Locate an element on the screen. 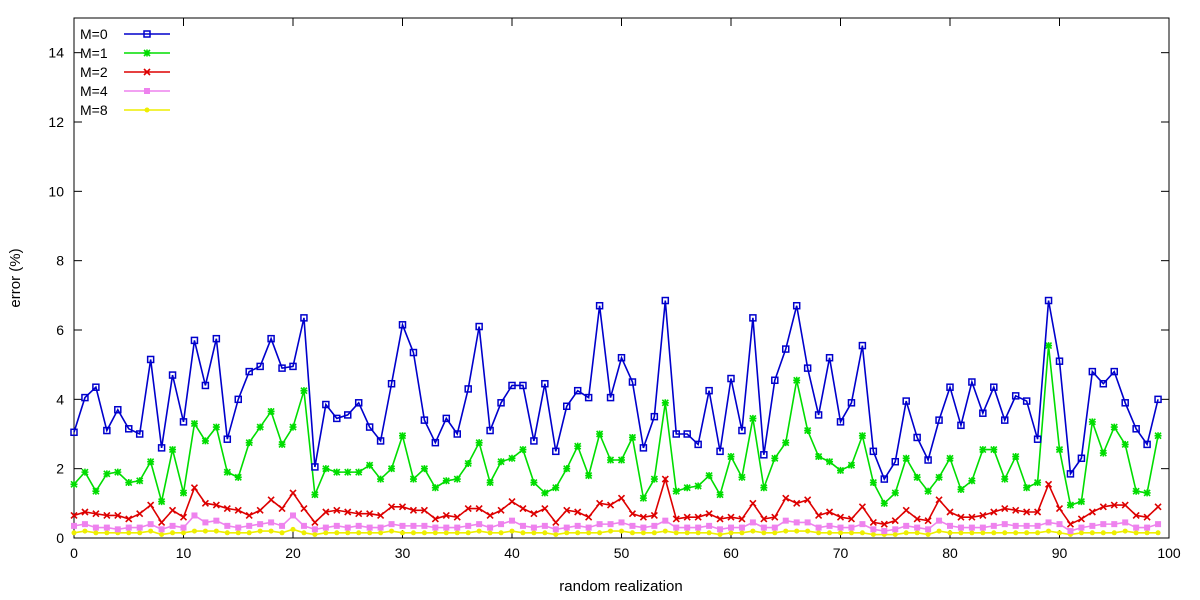 Image resolution: width=1200 pixels, height=600 pixels. y-tick-label: 6 is located at coordinates (60, 330).